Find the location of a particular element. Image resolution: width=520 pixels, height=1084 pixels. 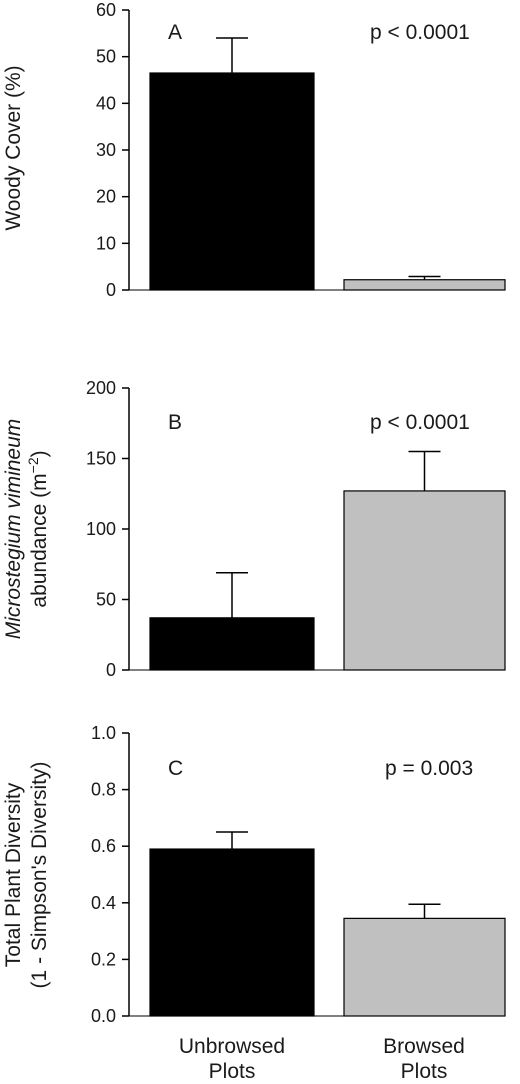

y-axis-title-b-line2: abundance (m−2) is located at coordinates (38, 528).